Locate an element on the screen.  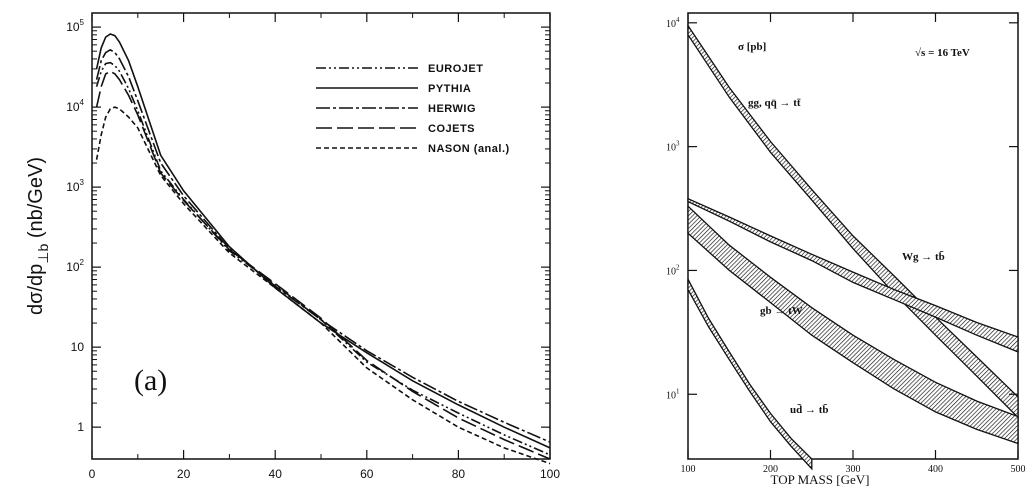
left-y-tick-label: 10 is located at coordinates (78, 347).